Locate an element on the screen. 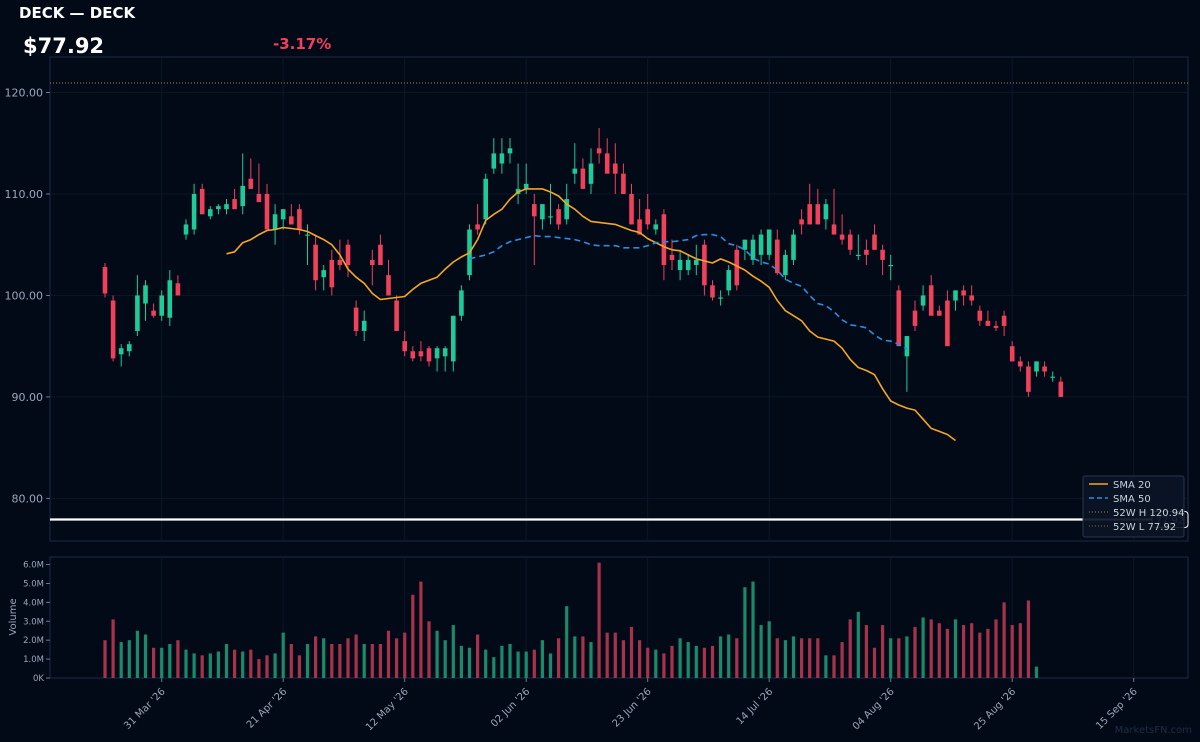  legend-label: SMA 50 is located at coordinates (1132, 499).